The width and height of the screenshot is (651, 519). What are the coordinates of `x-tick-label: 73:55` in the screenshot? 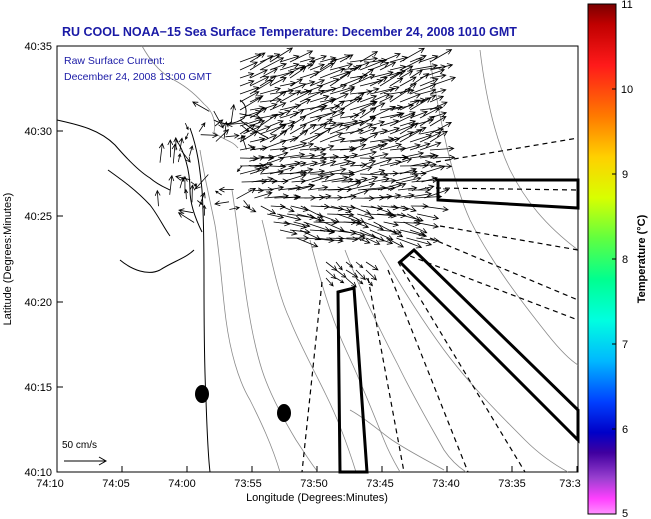 It's located at (248, 484).